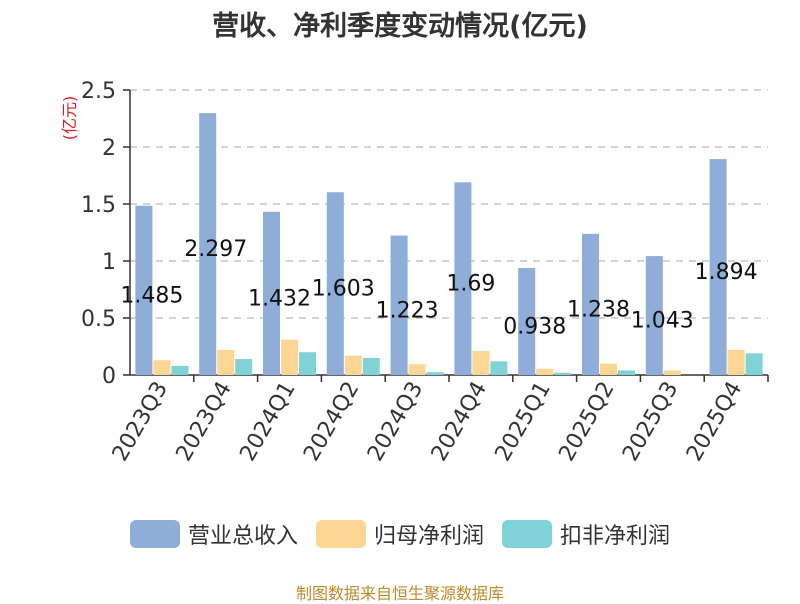 The height and width of the screenshot is (604, 800). I want to click on source-note: 制图数据来自恒生聚源数据库, so click(399, 593).